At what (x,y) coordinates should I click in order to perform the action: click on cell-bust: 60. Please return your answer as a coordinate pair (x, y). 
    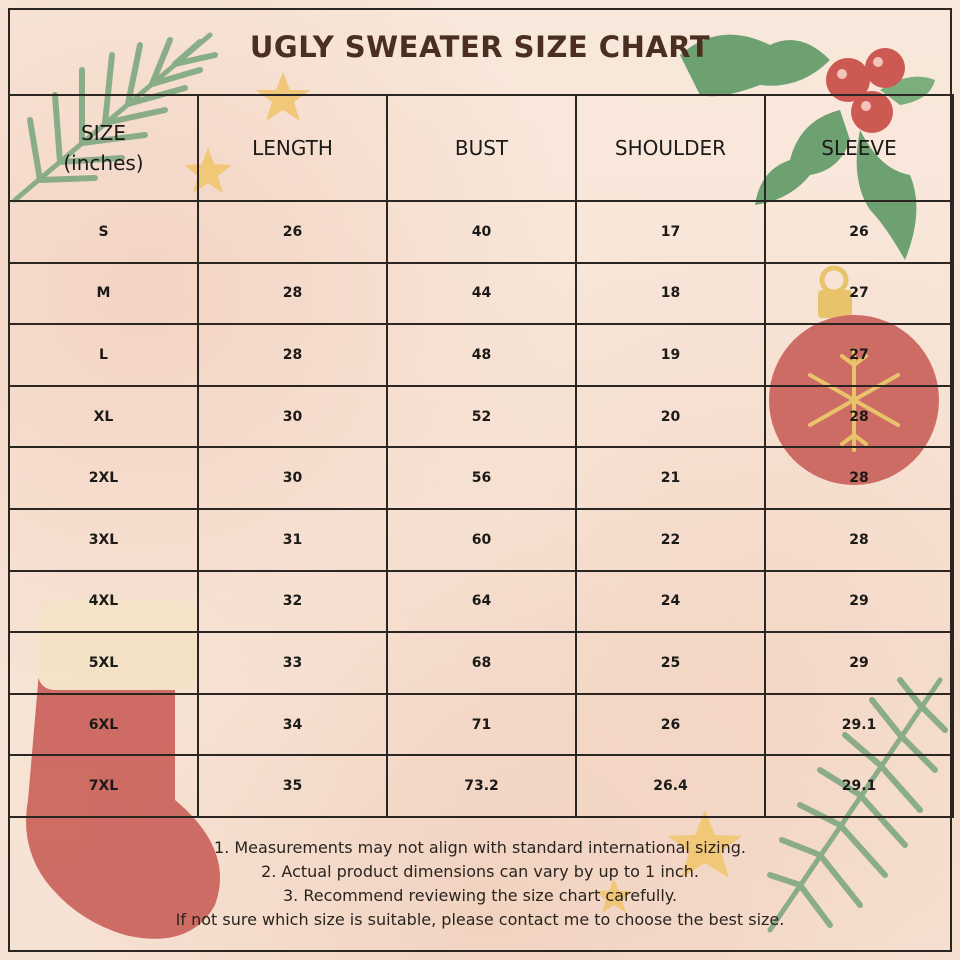
    Looking at the image, I should click on (481, 539).